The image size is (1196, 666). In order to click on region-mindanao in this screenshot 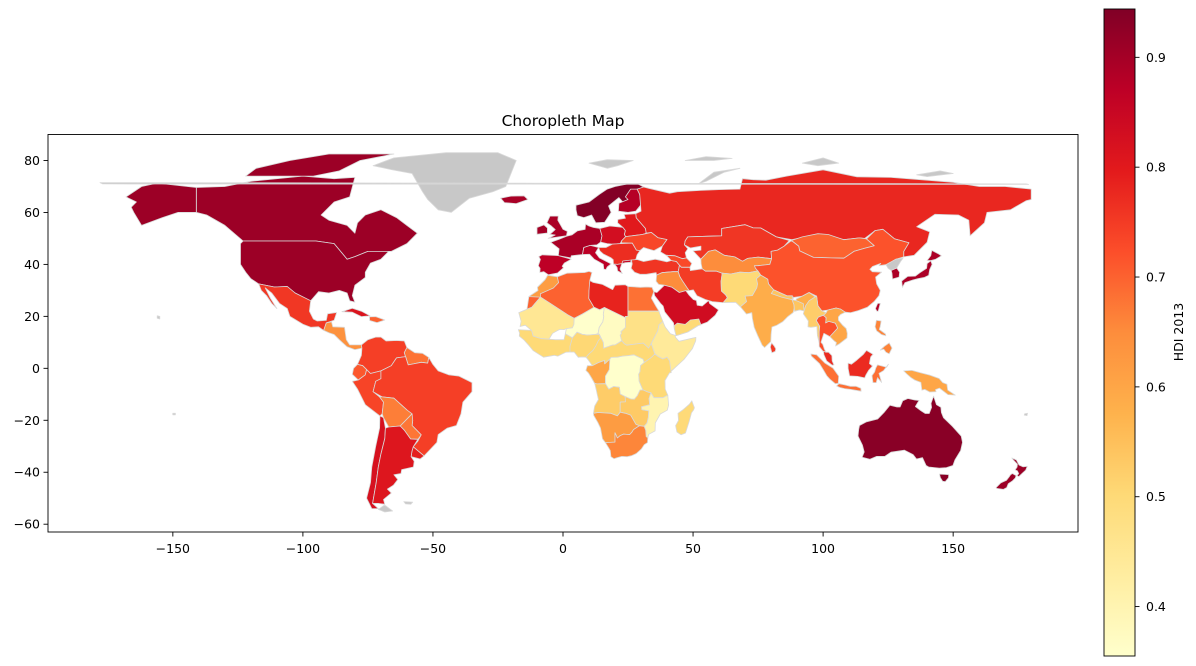, I will do `click(886, 348)`.